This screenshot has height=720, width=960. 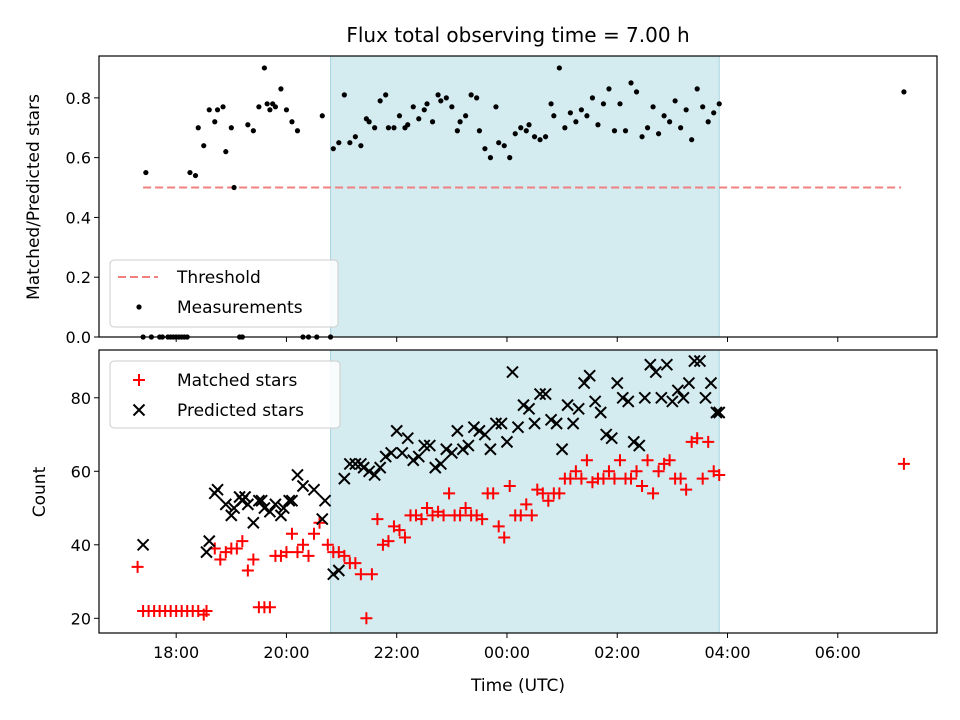 I want to click on legend-matched-swatch, so click(x=139, y=380).